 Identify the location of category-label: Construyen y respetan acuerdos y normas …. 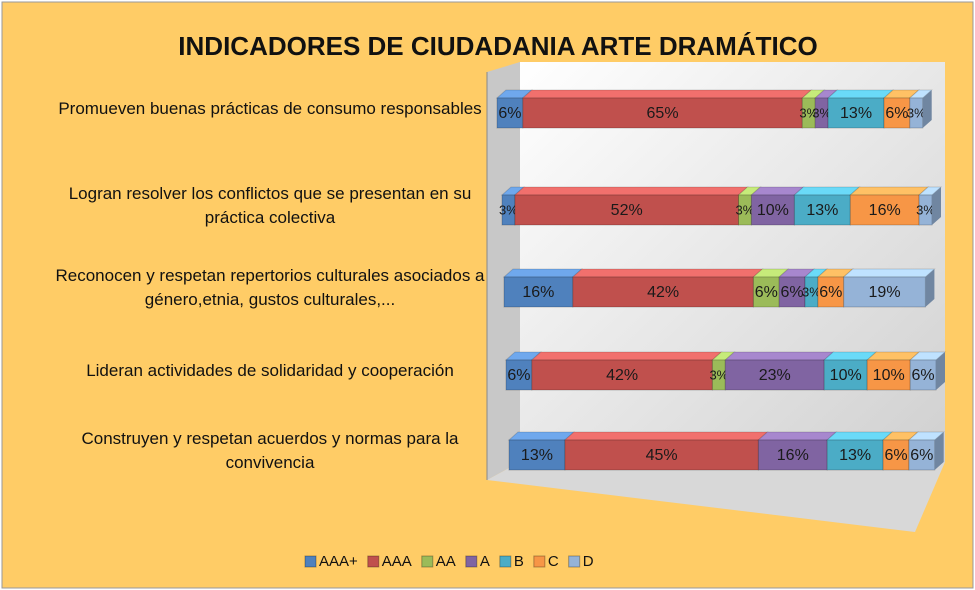
(270, 450).